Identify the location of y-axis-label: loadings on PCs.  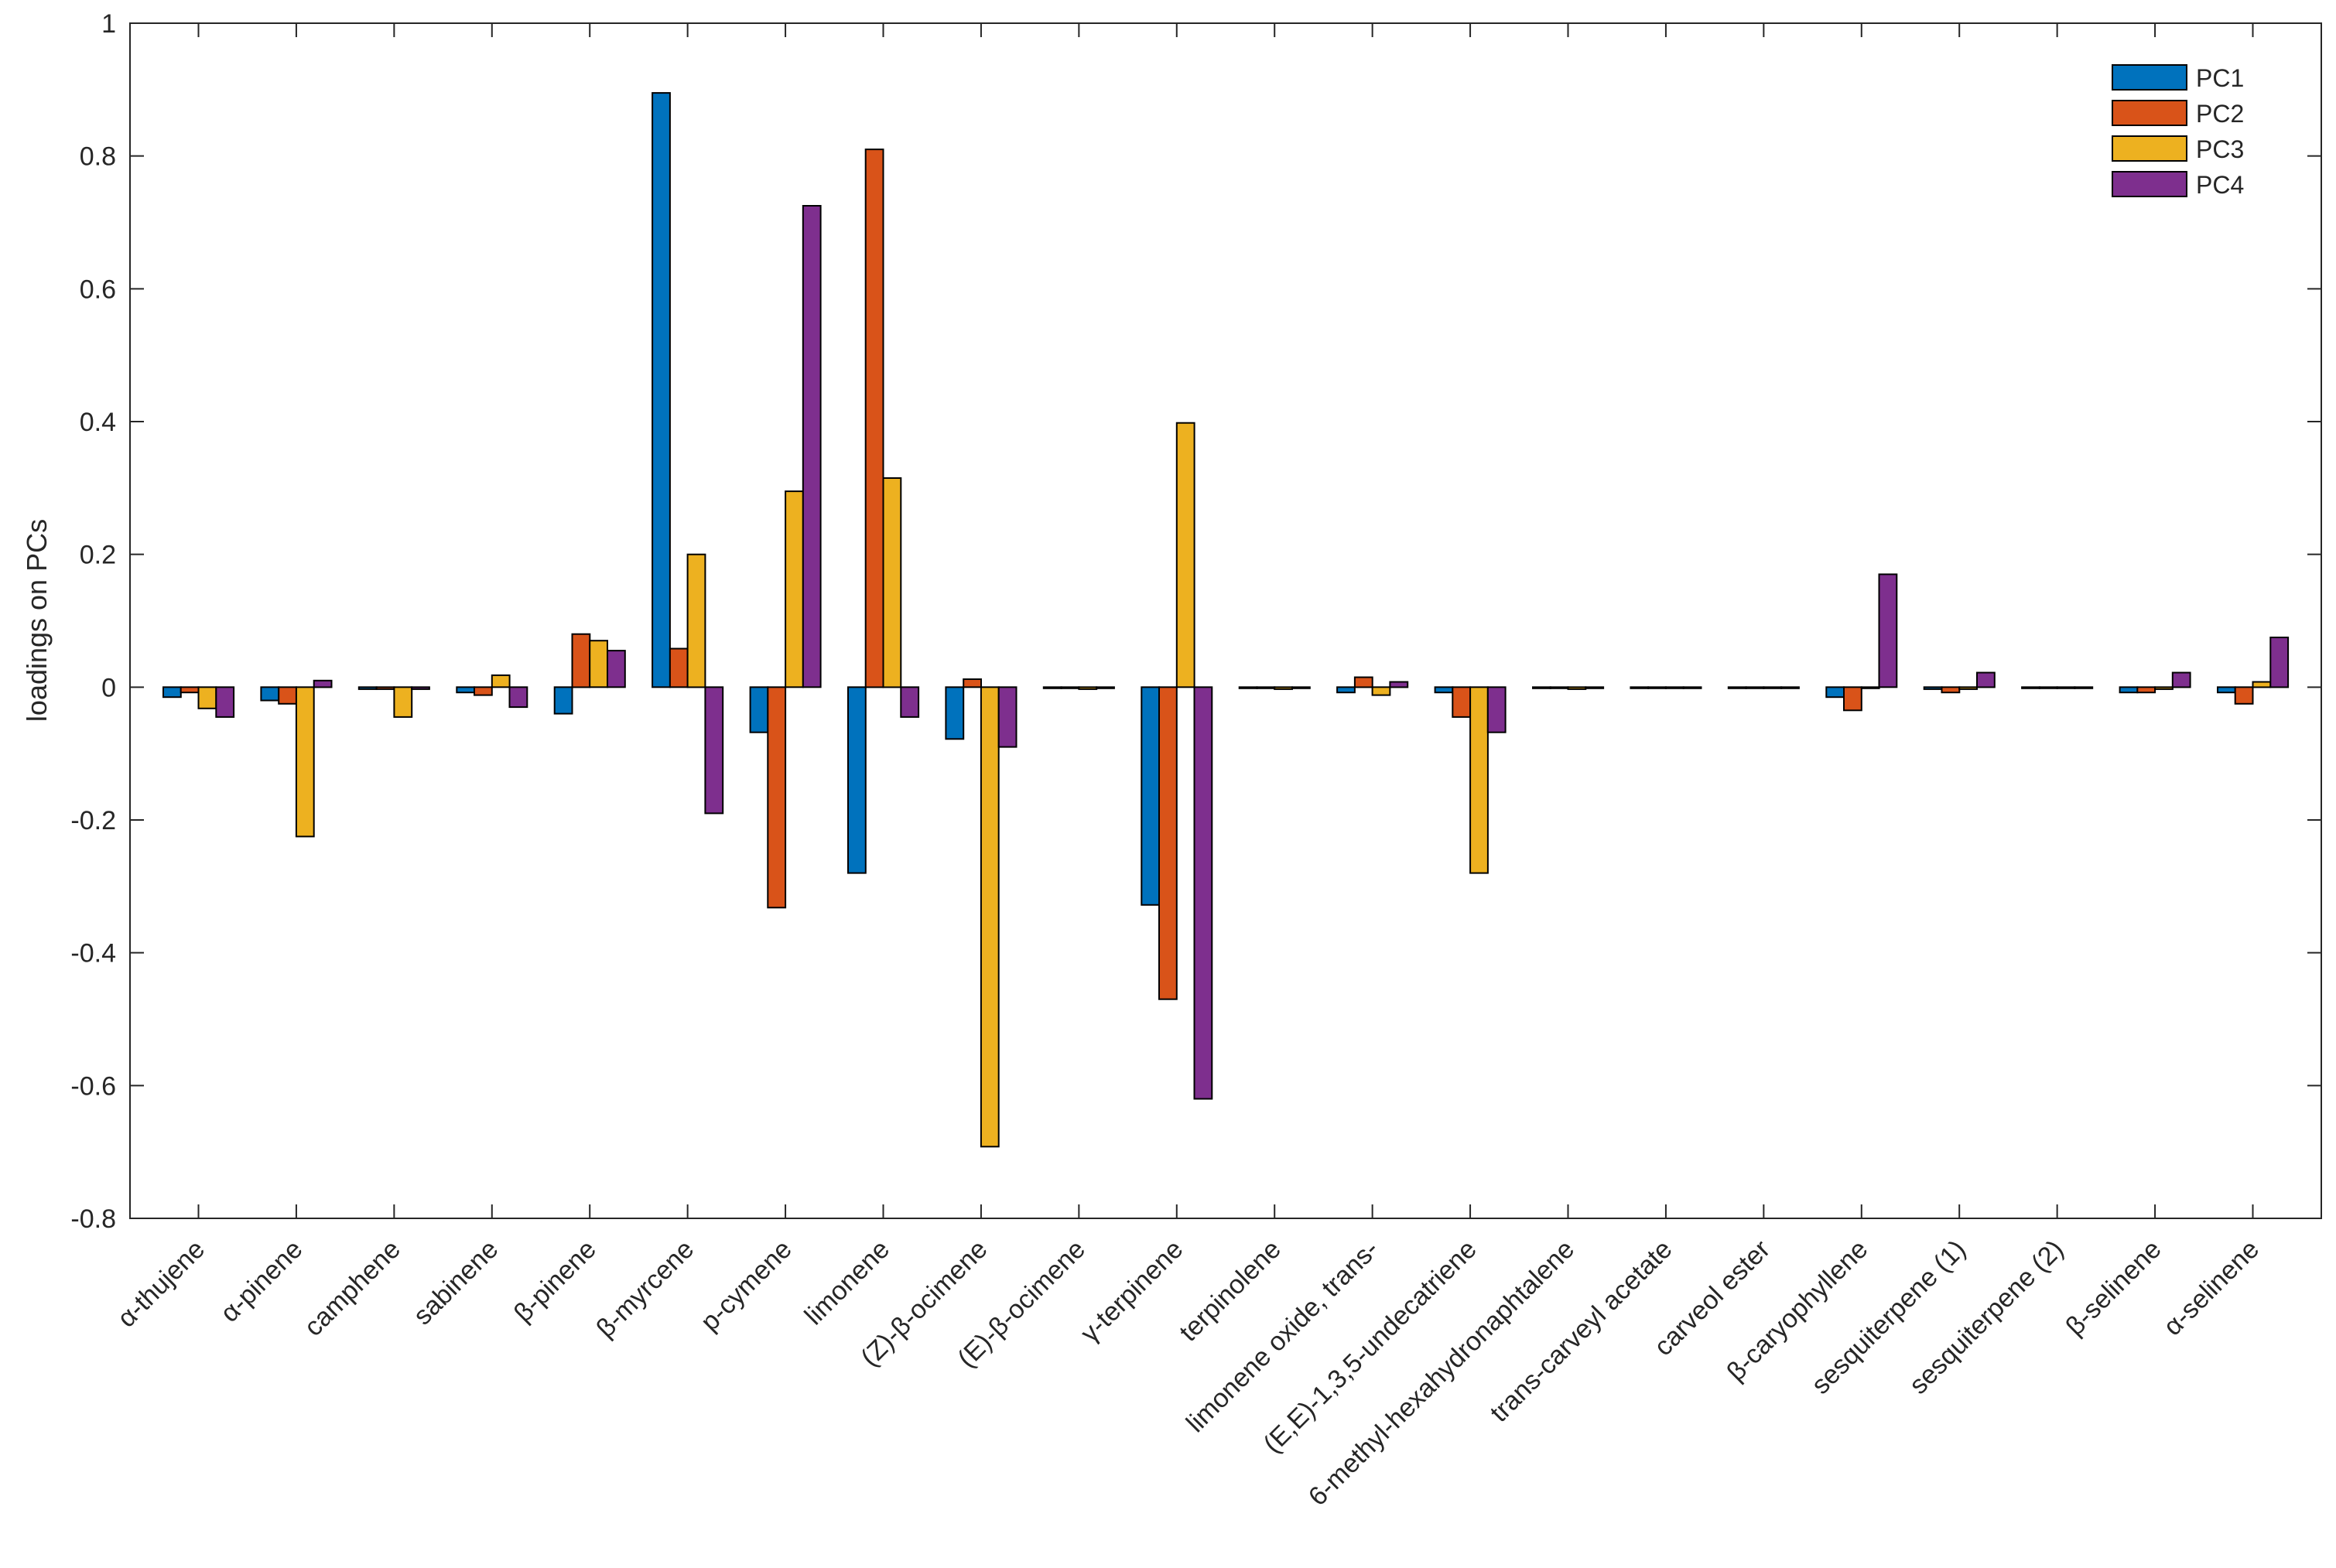
(37, 620).